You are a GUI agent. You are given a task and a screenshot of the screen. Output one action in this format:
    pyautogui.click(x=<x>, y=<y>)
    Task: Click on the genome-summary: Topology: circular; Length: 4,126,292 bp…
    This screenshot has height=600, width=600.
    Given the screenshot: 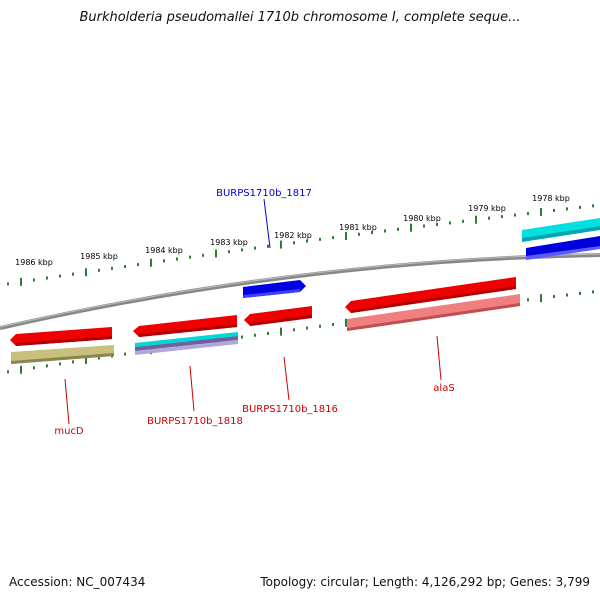 What is the action you would take?
    pyautogui.click(x=425, y=582)
    